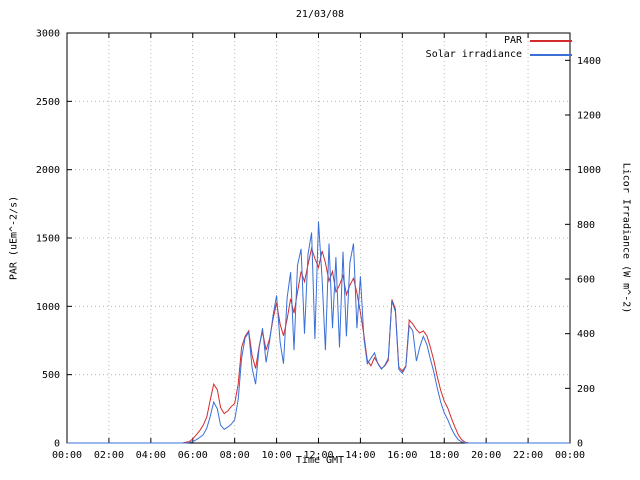 This screenshot has height=480, width=640. I want to click on legend-item-par: PAR, so click(538, 40).